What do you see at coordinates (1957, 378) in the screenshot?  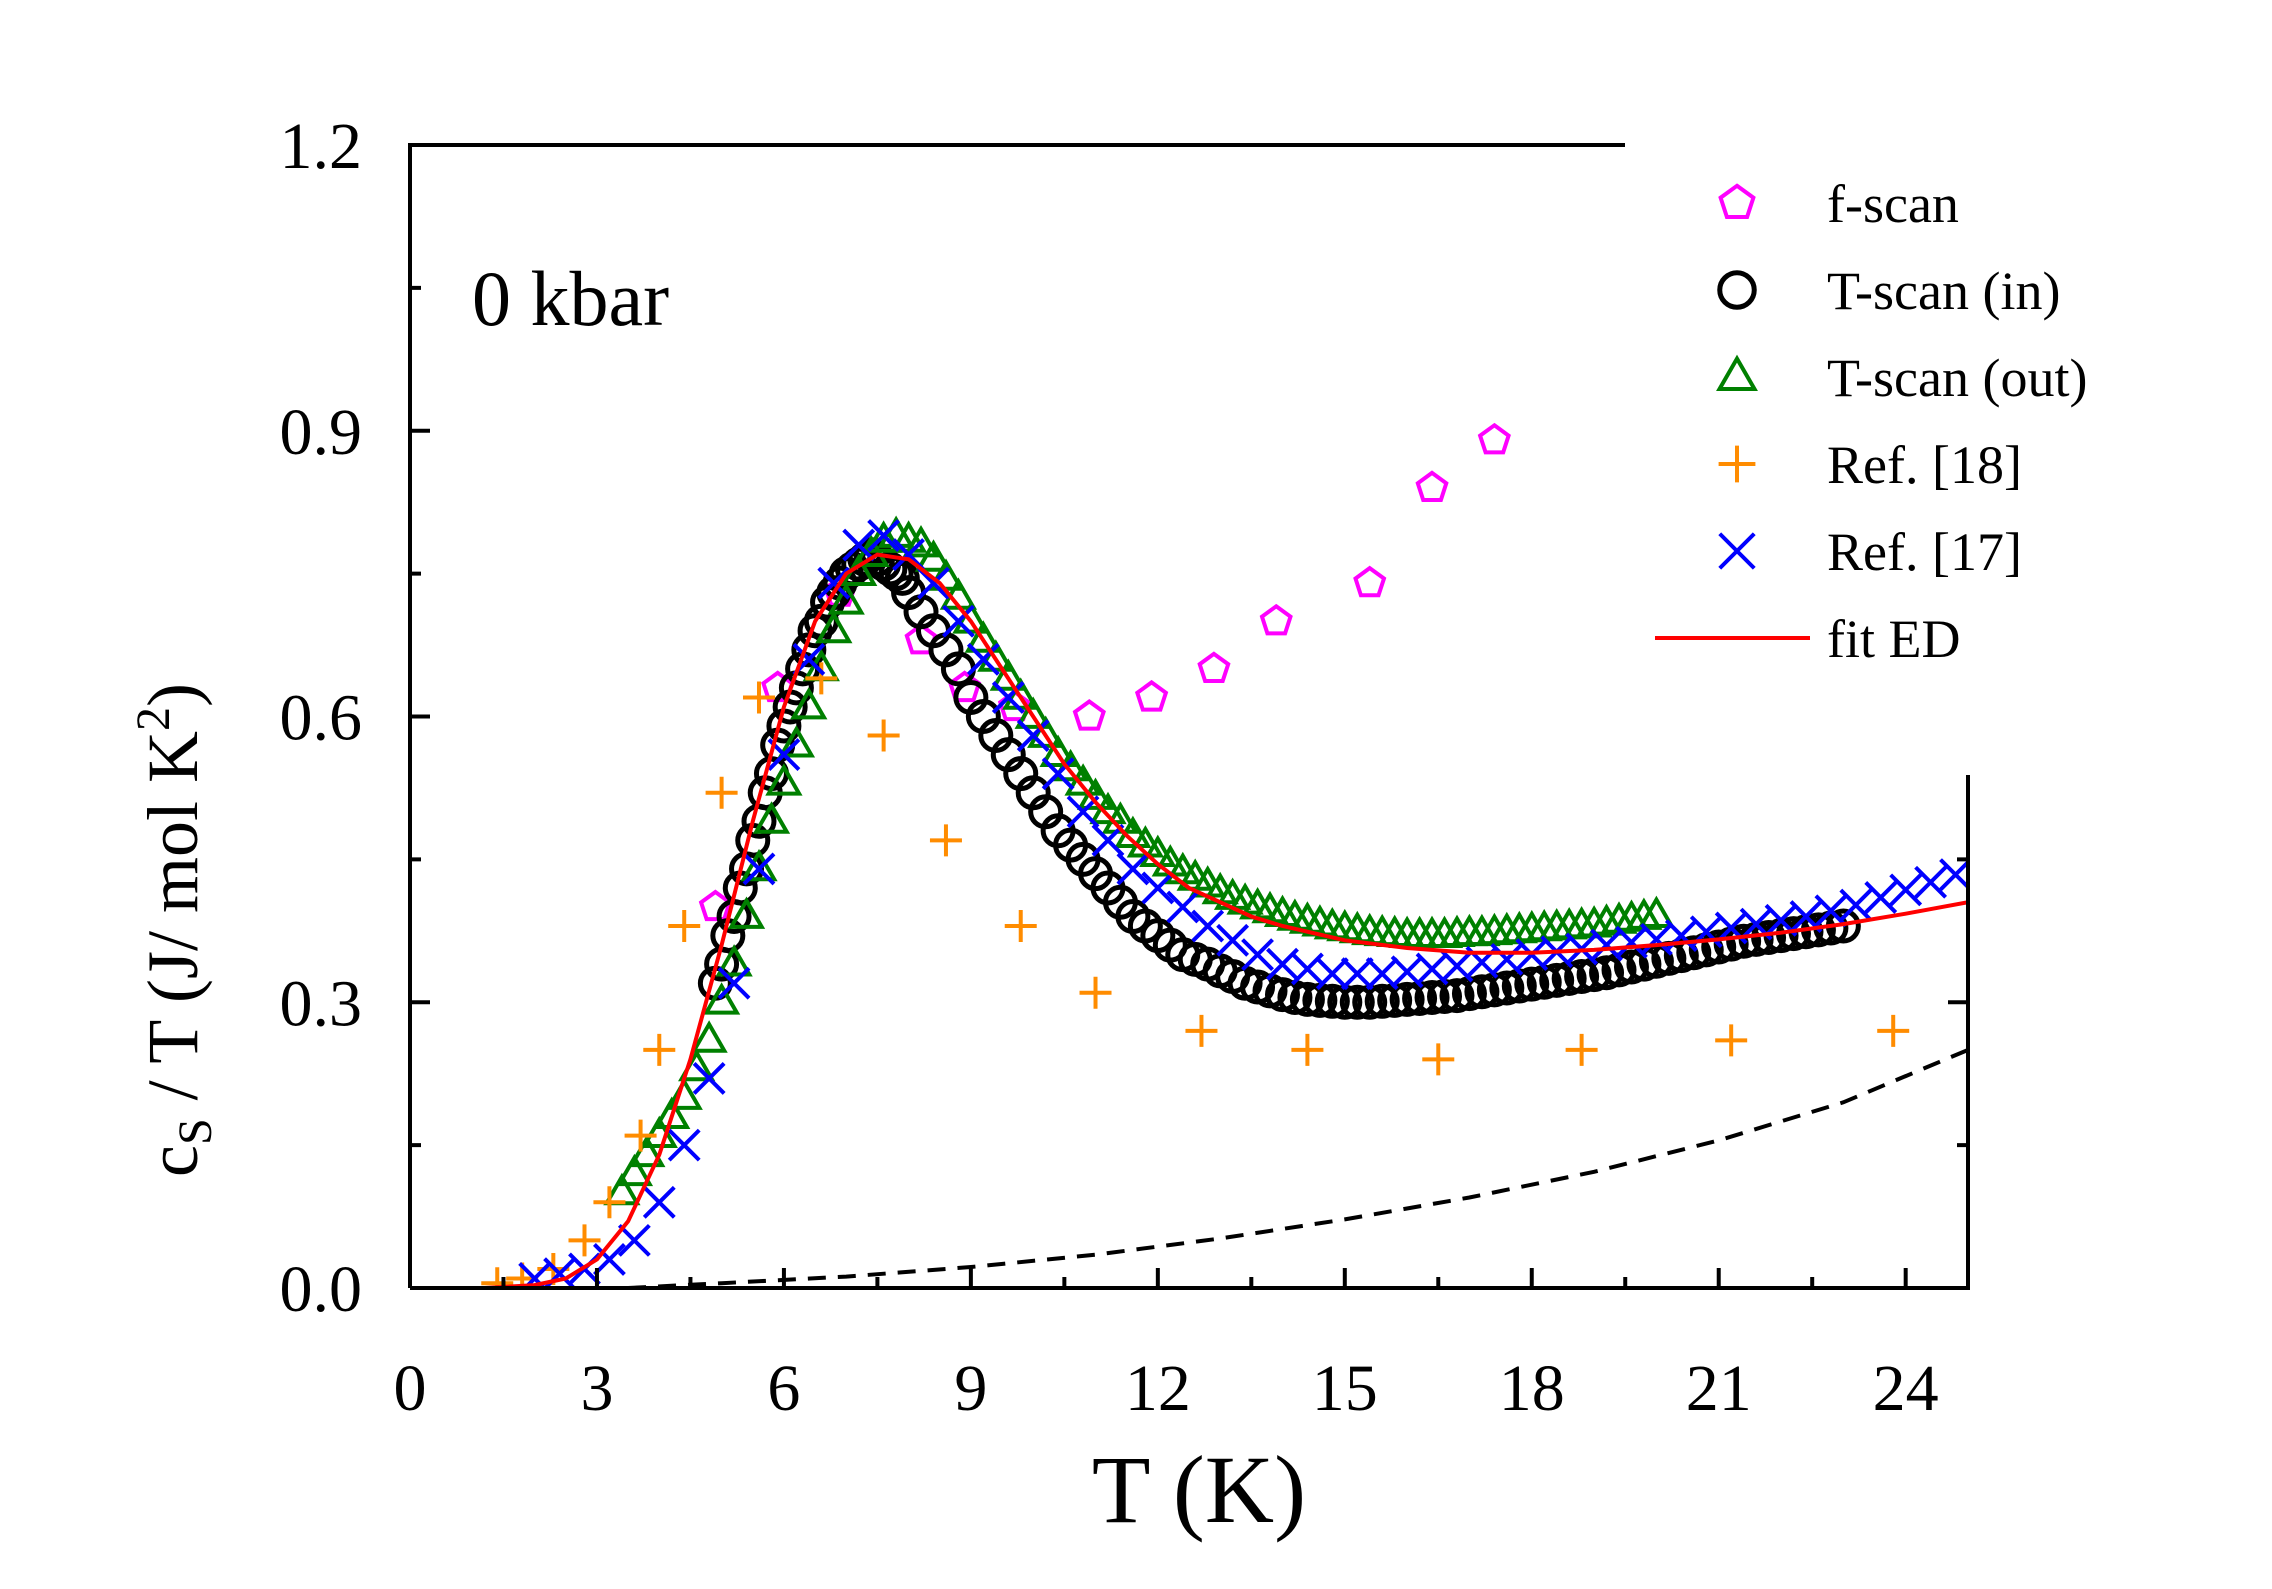 I see `legend-label-t-scan-out: T-scan (out)` at bounding box center [1957, 378].